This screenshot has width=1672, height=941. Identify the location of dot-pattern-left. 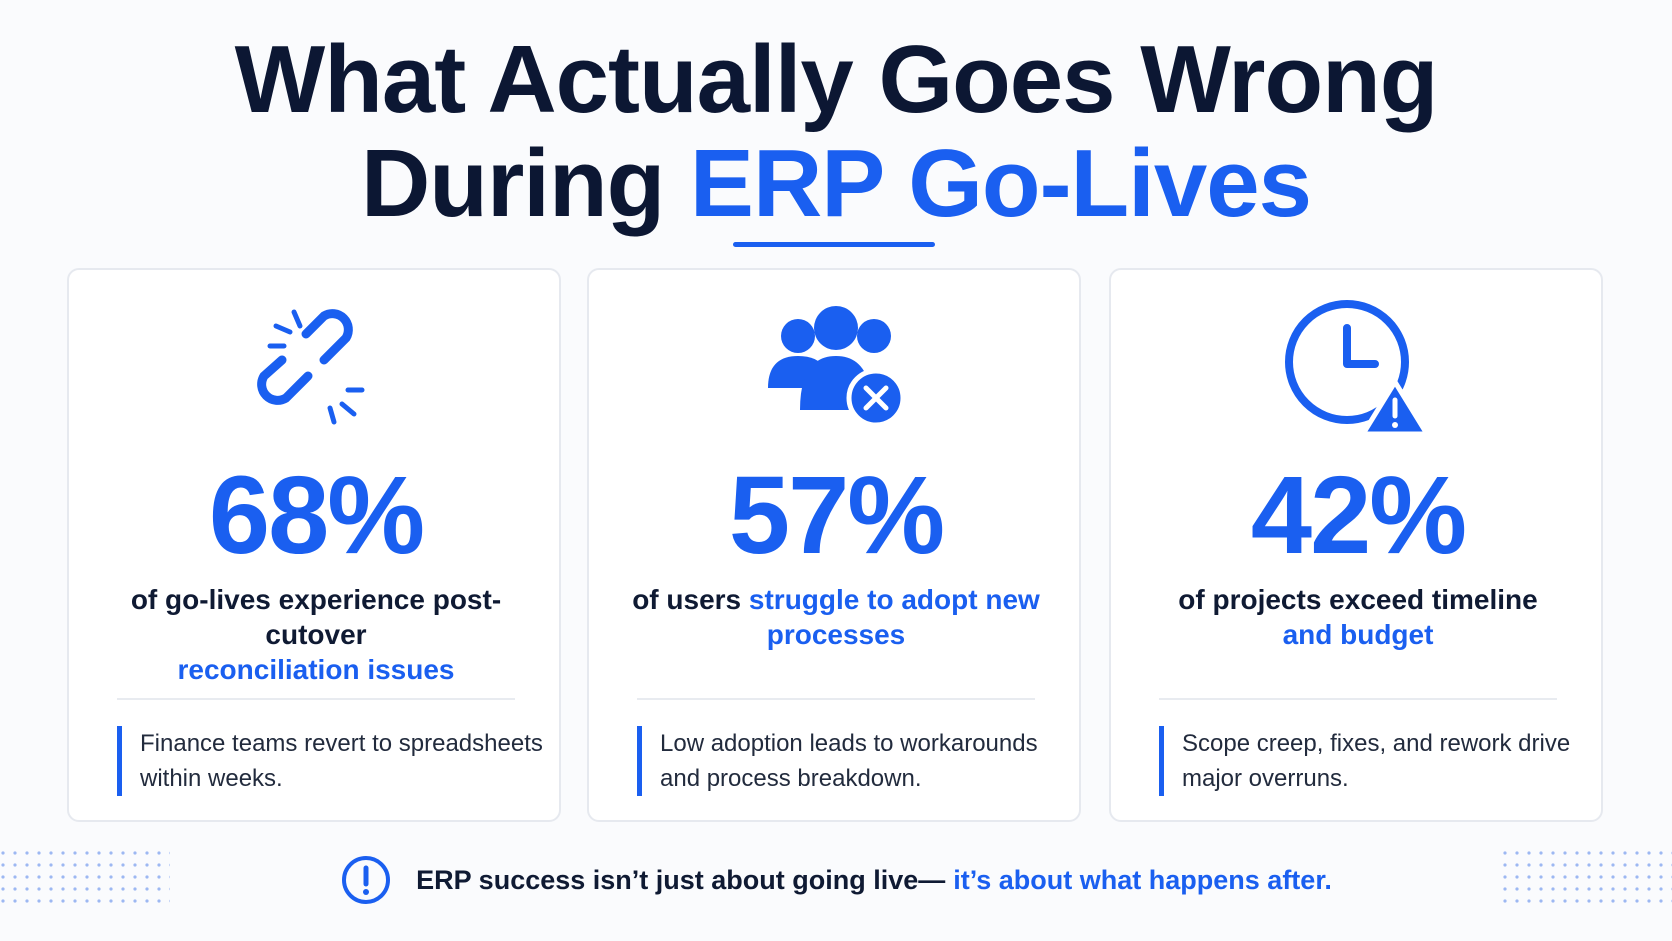
(85, 880).